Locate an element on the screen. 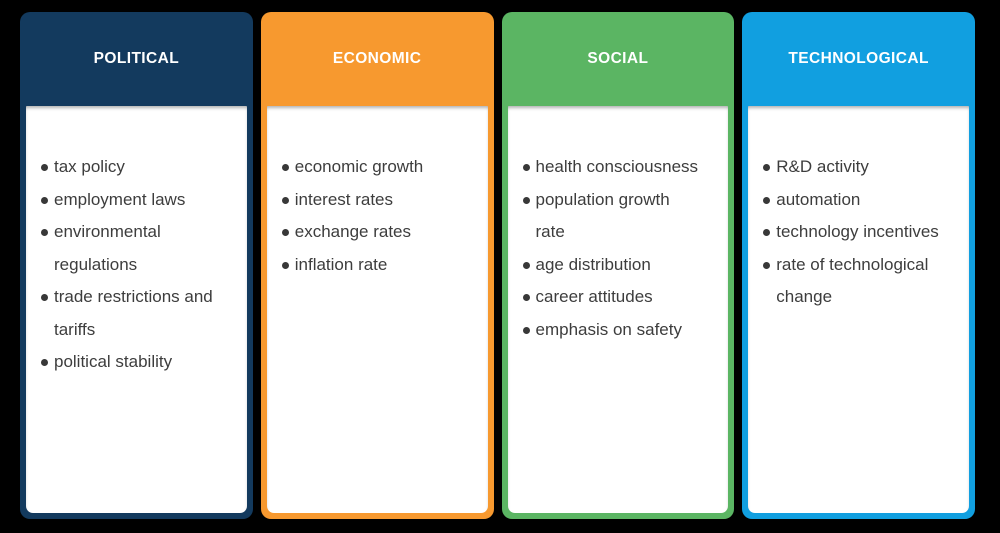 The height and width of the screenshot is (533, 1000). item-text: inflation rate is located at coordinates (341, 264).